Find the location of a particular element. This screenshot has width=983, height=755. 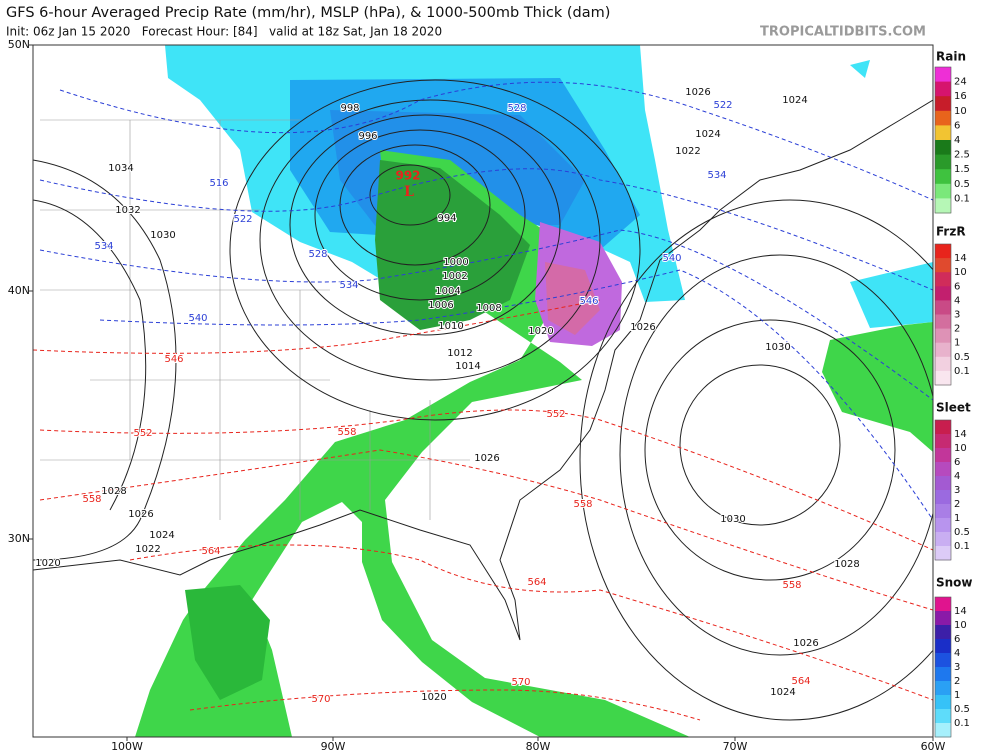

watermark: TROPICALTIDBITS.COM is located at coordinates (843, 32).